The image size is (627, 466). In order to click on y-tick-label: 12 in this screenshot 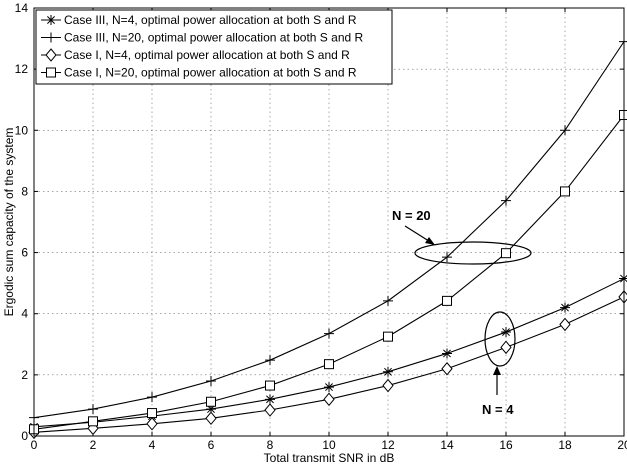, I will do `click(22, 69)`.